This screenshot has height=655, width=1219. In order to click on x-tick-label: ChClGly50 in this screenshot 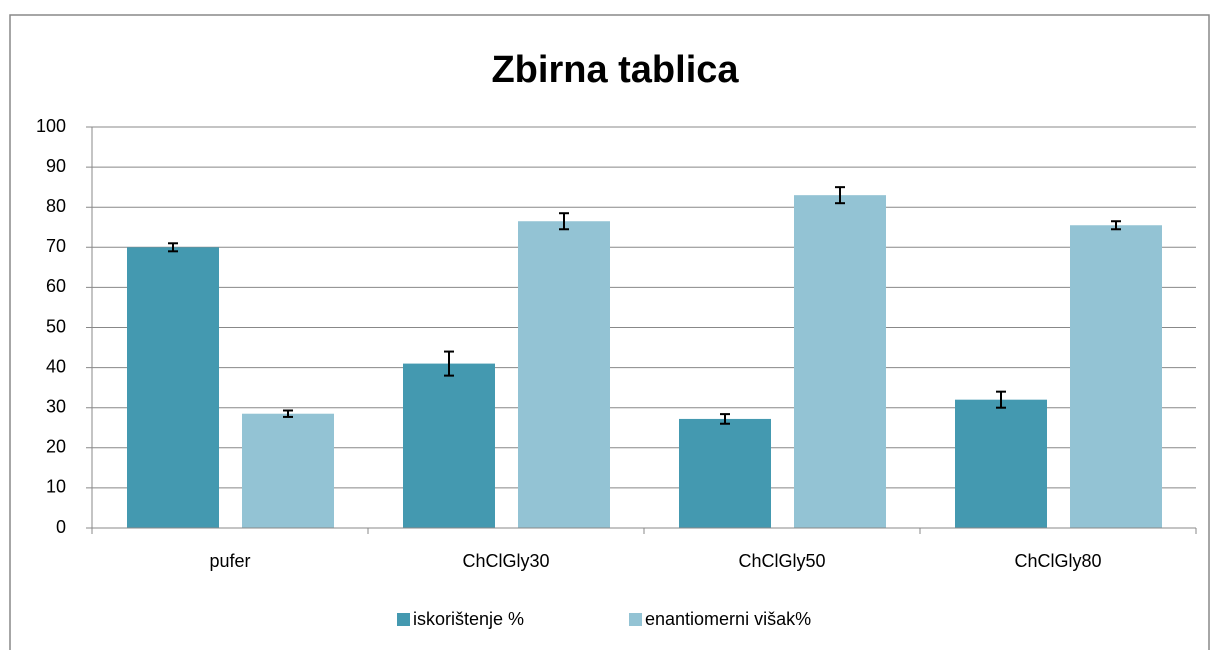, I will do `click(781, 561)`.